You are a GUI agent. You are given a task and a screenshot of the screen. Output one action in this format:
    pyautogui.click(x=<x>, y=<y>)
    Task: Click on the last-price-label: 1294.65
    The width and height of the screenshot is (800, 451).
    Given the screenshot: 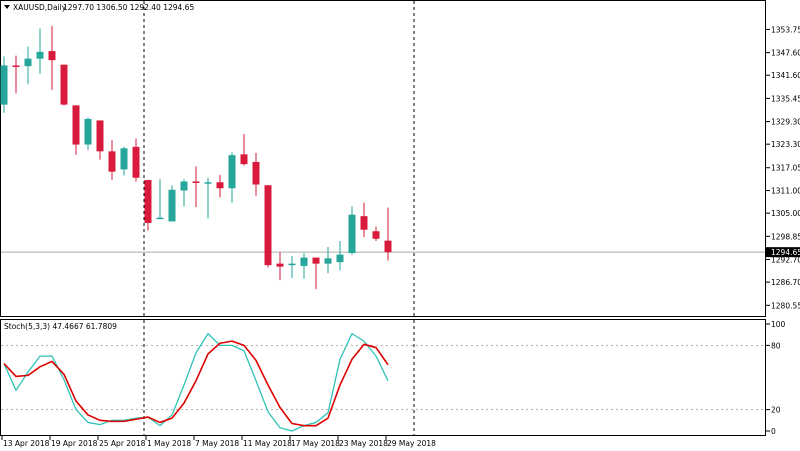 What is the action you would take?
    pyautogui.click(x=785, y=252)
    